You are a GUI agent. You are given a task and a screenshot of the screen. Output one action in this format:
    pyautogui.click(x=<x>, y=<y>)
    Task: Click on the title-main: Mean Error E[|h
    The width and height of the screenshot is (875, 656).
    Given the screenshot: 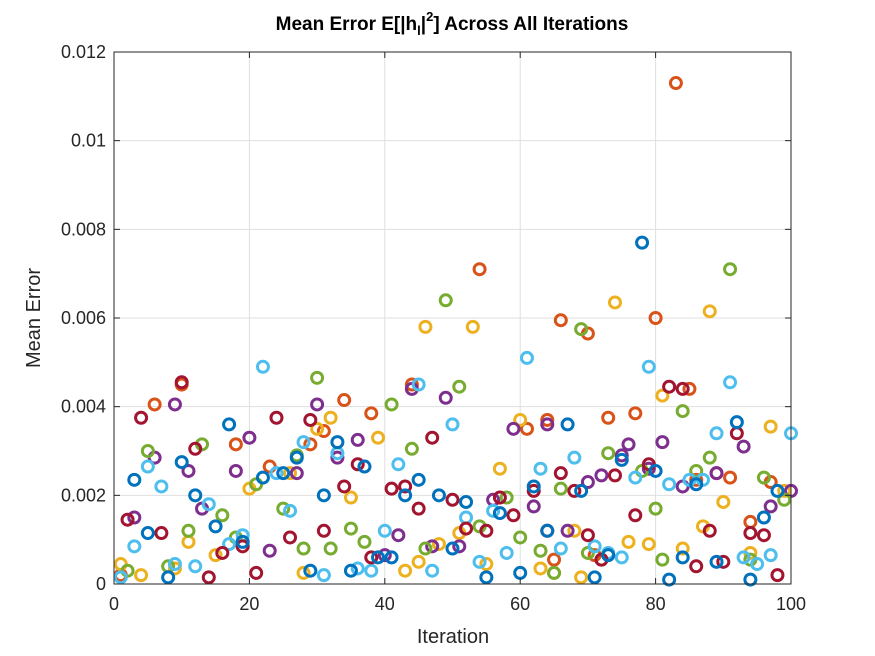 What is the action you would take?
    pyautogui.click(x=347, y=24)
    